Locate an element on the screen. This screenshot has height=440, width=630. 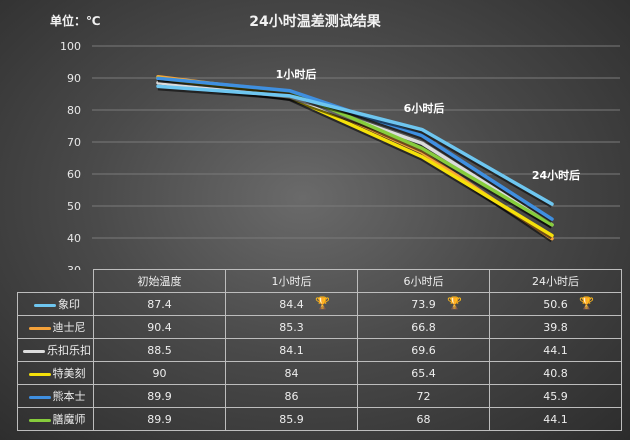
value-cell: 50.6 🏆 is located at coordinates (555, 304).